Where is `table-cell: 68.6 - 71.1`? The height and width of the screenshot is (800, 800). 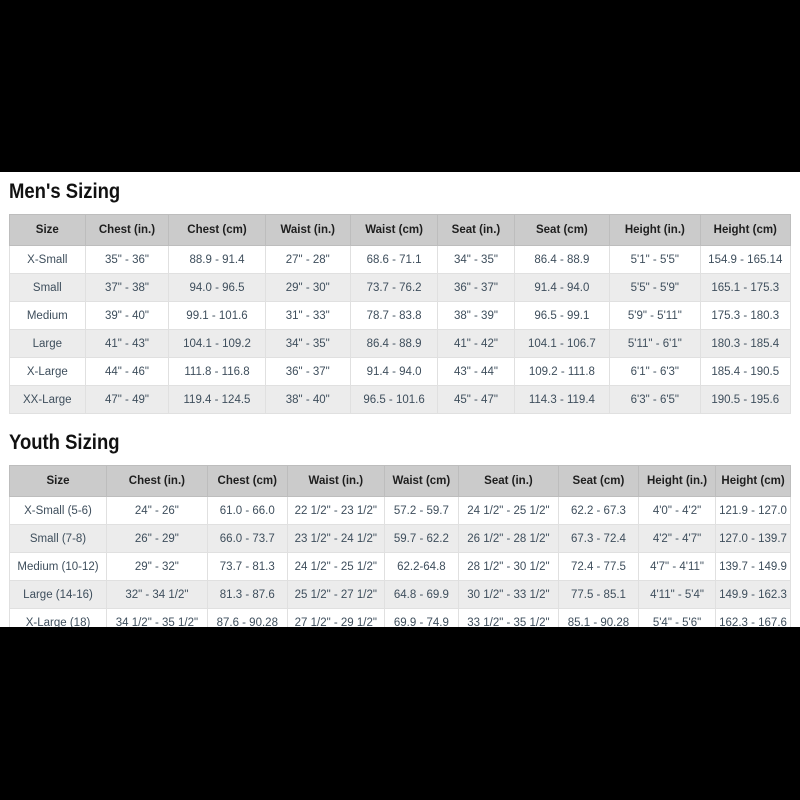
table-cell: 68.6 - 71.1 is located at coordinates (394, 259).